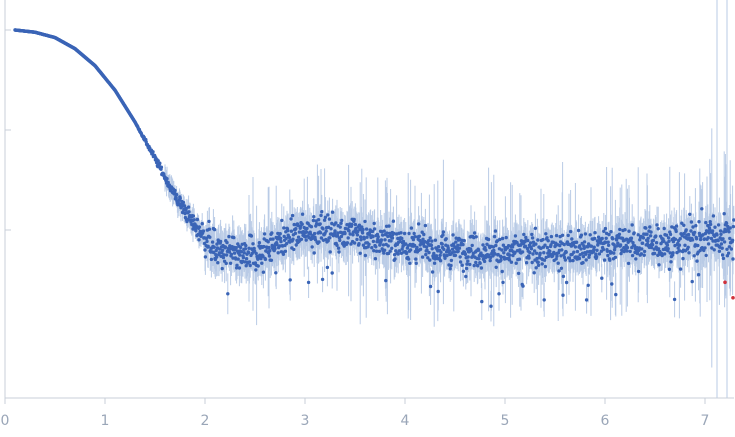 The height and width of the screenshot is (437, 735). Describe the element at coordinates (725, 282) in the screenshot. I see `outlier-point` at that location.